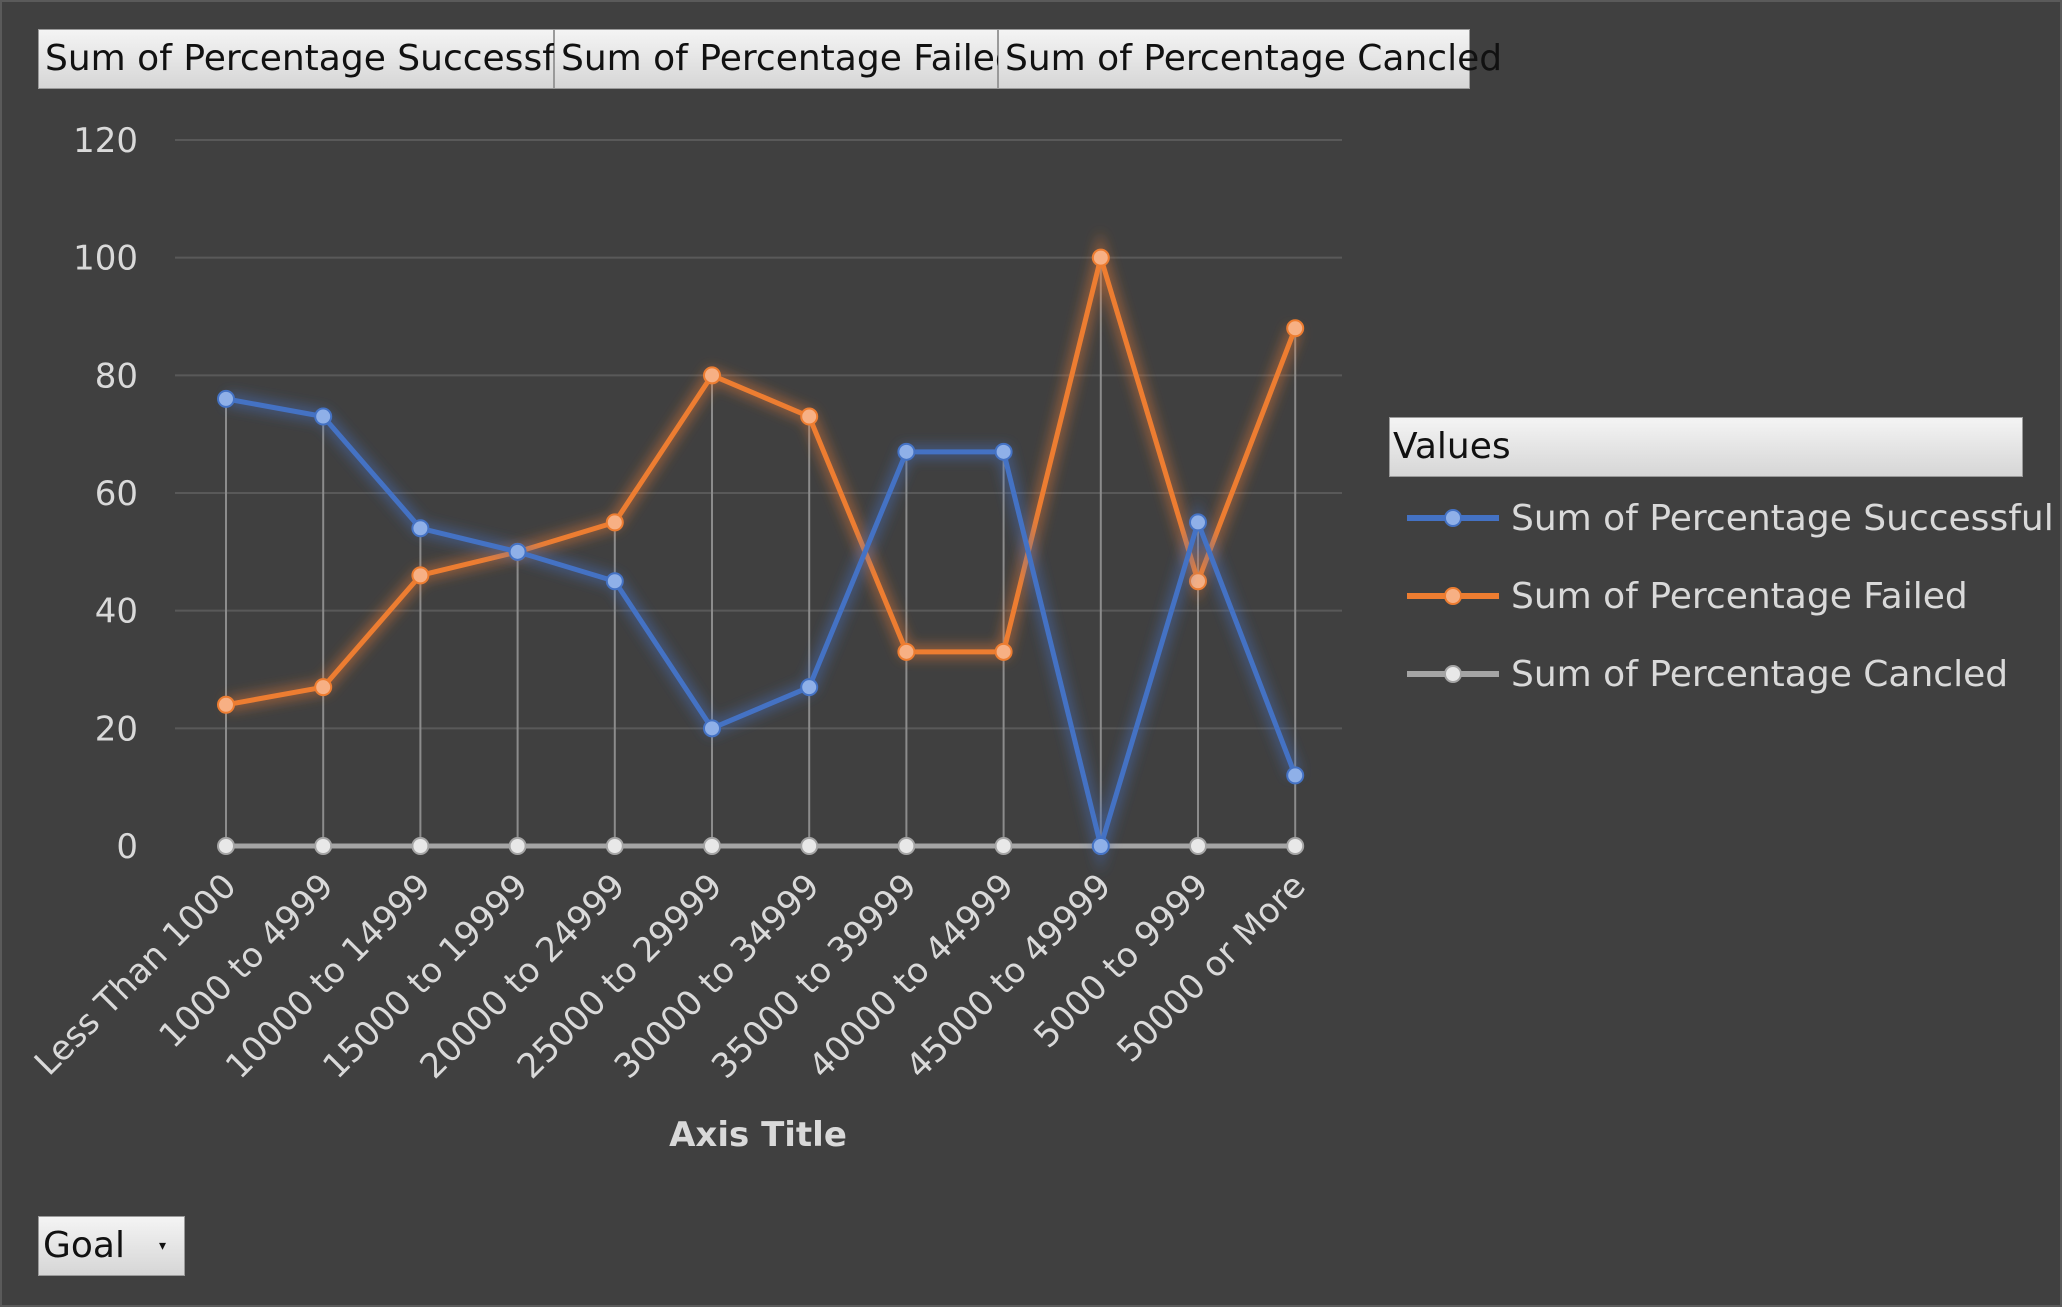  What do you see at coordinates (1739, 596) in the screenshot?
I see `legend-label: Sum of Percentage Failed` at bounding box center [1739, 596].